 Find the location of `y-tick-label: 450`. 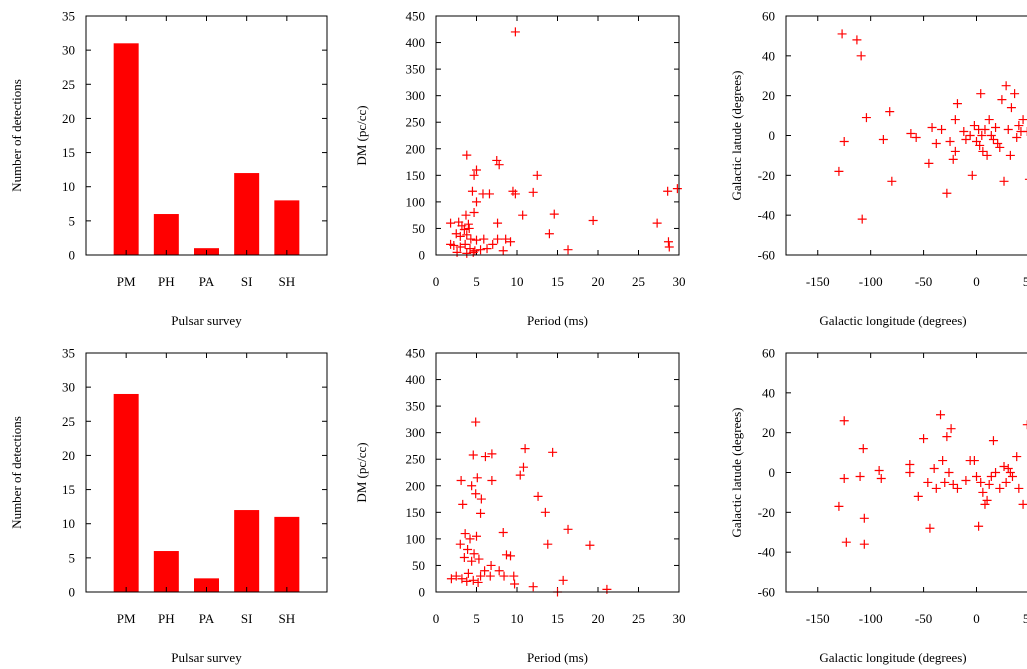

y-tick-label: 450 is located at coordinates (416, 16).